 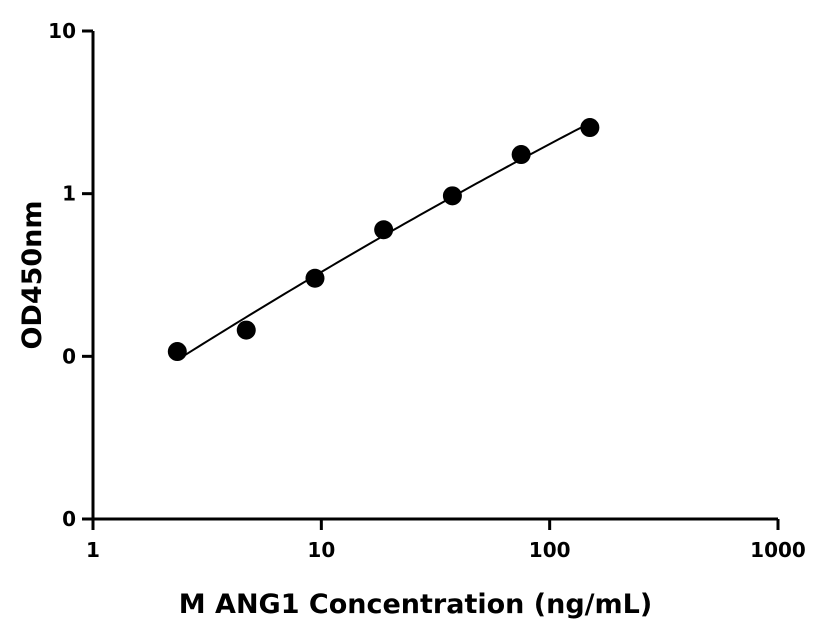 I want to click on x-tick-label-1: 10, so click(x=321, y=550).